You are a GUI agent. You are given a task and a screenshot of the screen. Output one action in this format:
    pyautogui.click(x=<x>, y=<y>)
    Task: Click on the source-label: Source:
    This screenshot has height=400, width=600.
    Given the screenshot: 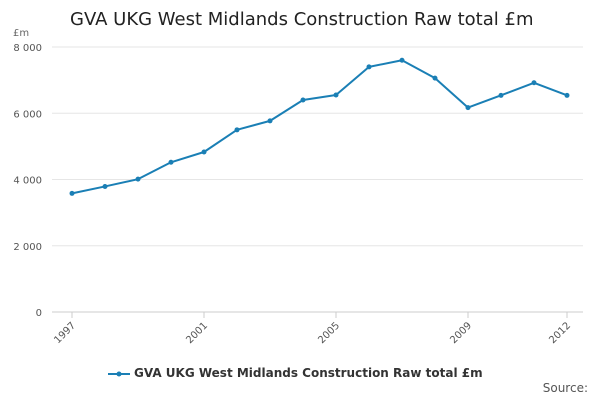 What is the action you would take?
    pyautogui.click(x=565, y=388)
    